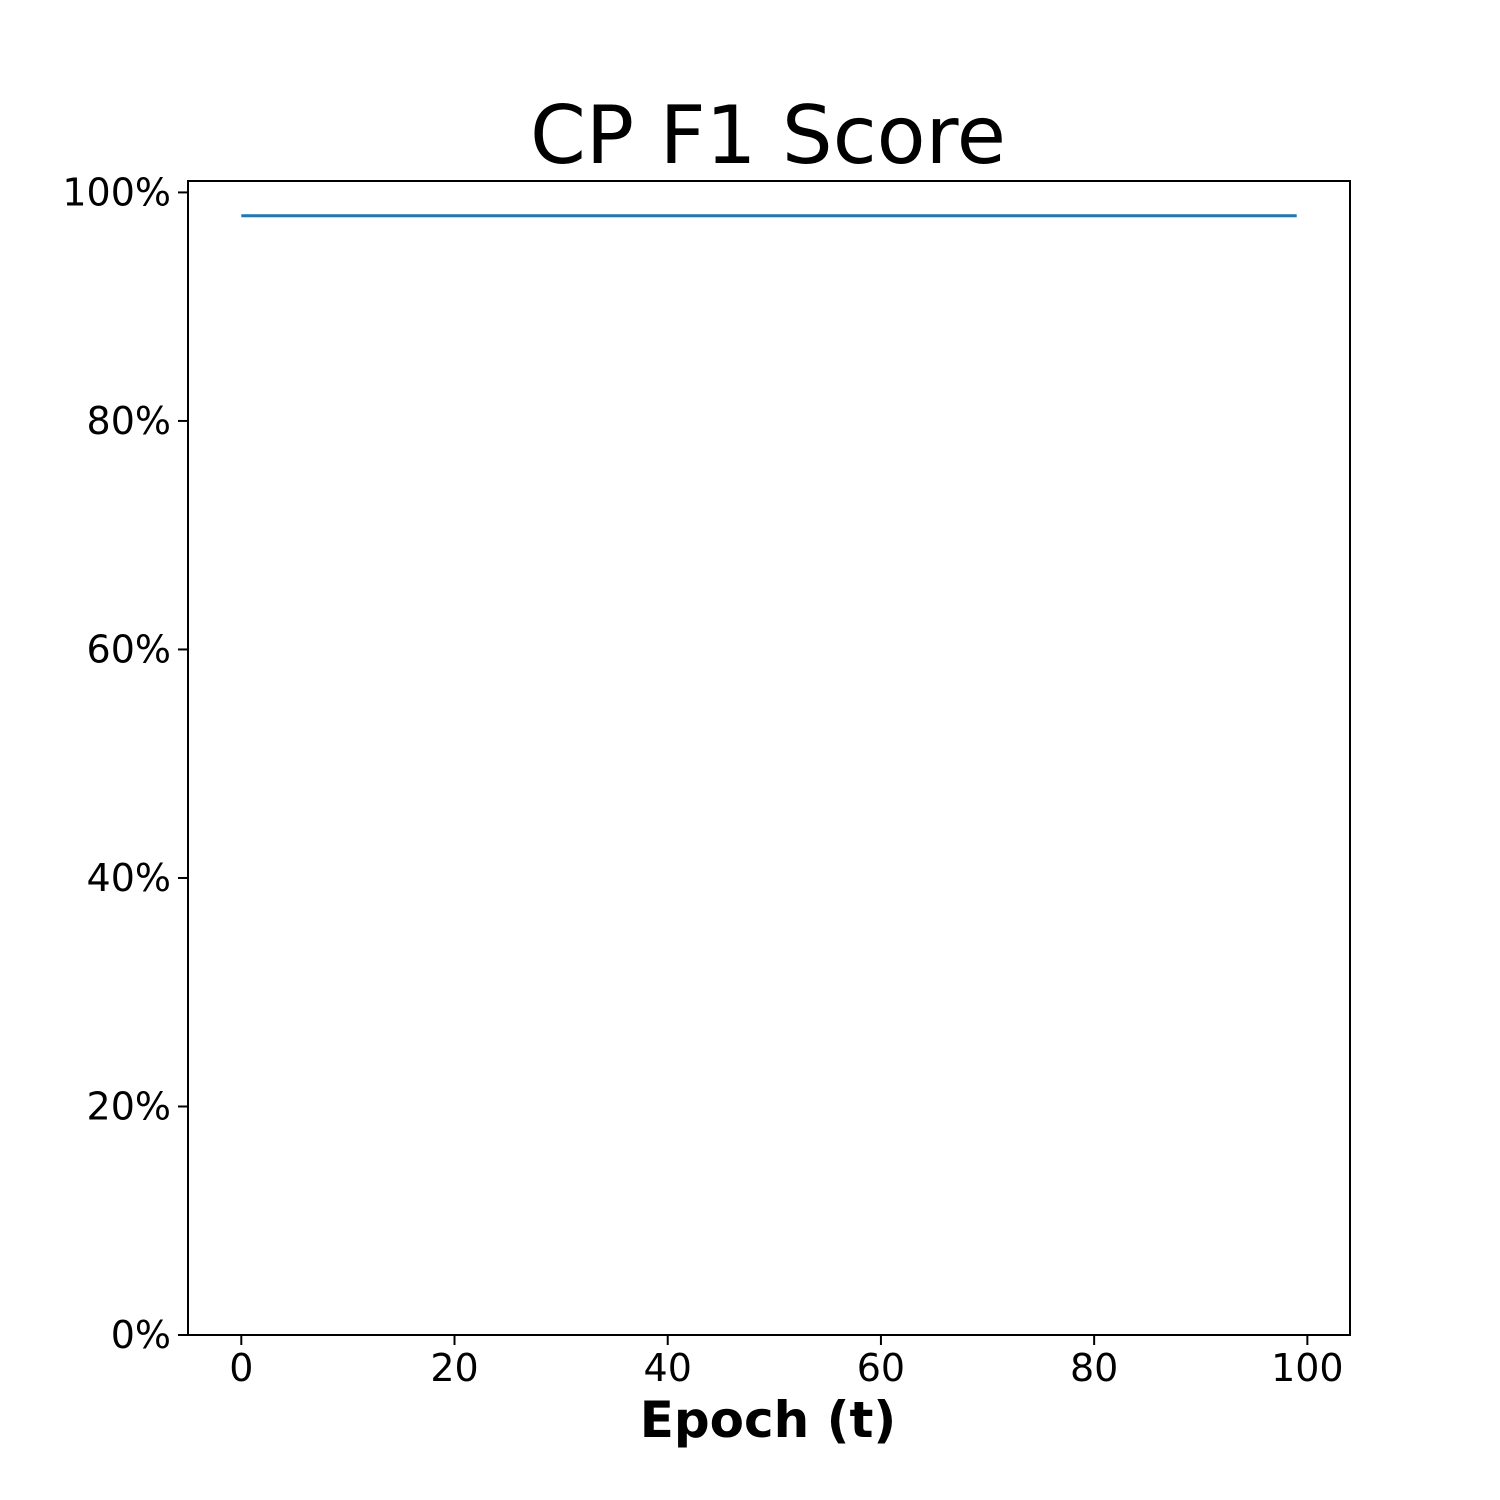 This screenshot has width=1500, height=1500. Describe the element at coordinates (1307, 1368) in the screenshot. I see `x-tick-label: 100` at that location.